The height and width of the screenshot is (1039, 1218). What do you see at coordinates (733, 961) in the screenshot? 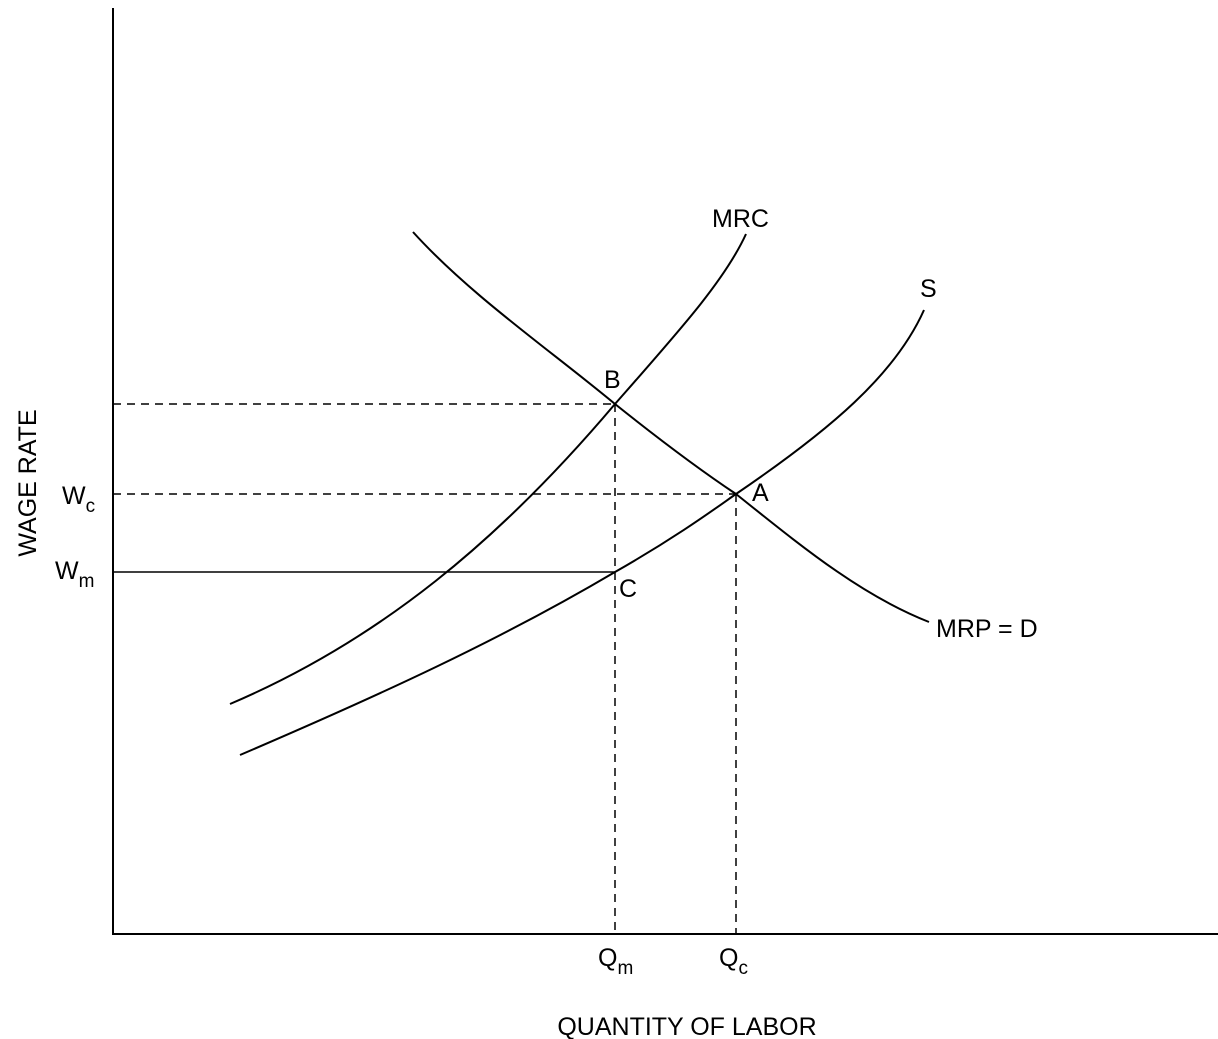
I see `x-tick-qc: Qc` at bounding box center [733, 961].